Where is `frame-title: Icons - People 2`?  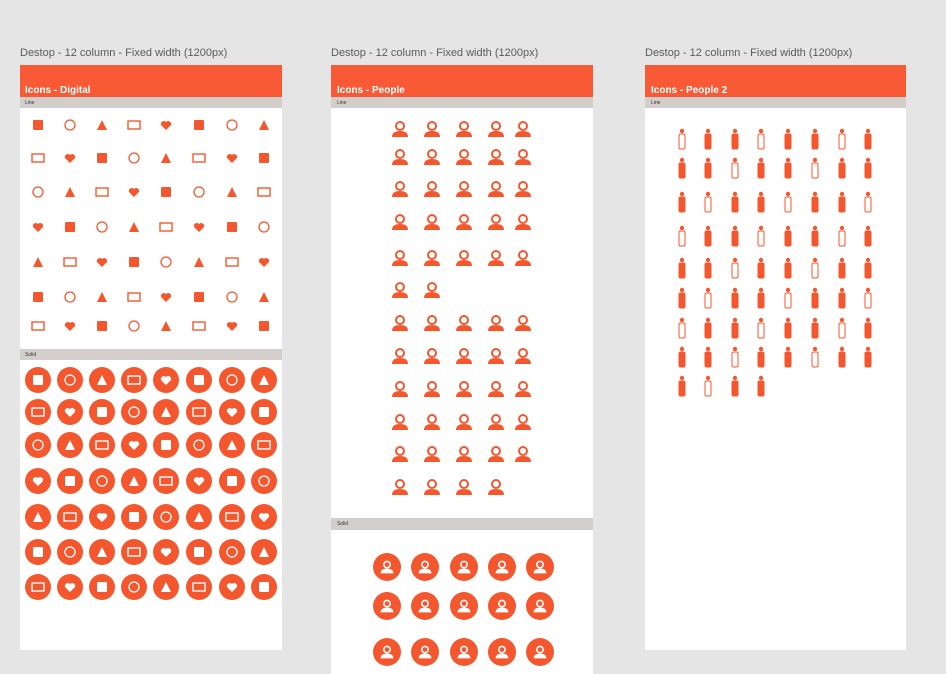
frame-title: Icons - People 2 is located at coordinates (689, 90).